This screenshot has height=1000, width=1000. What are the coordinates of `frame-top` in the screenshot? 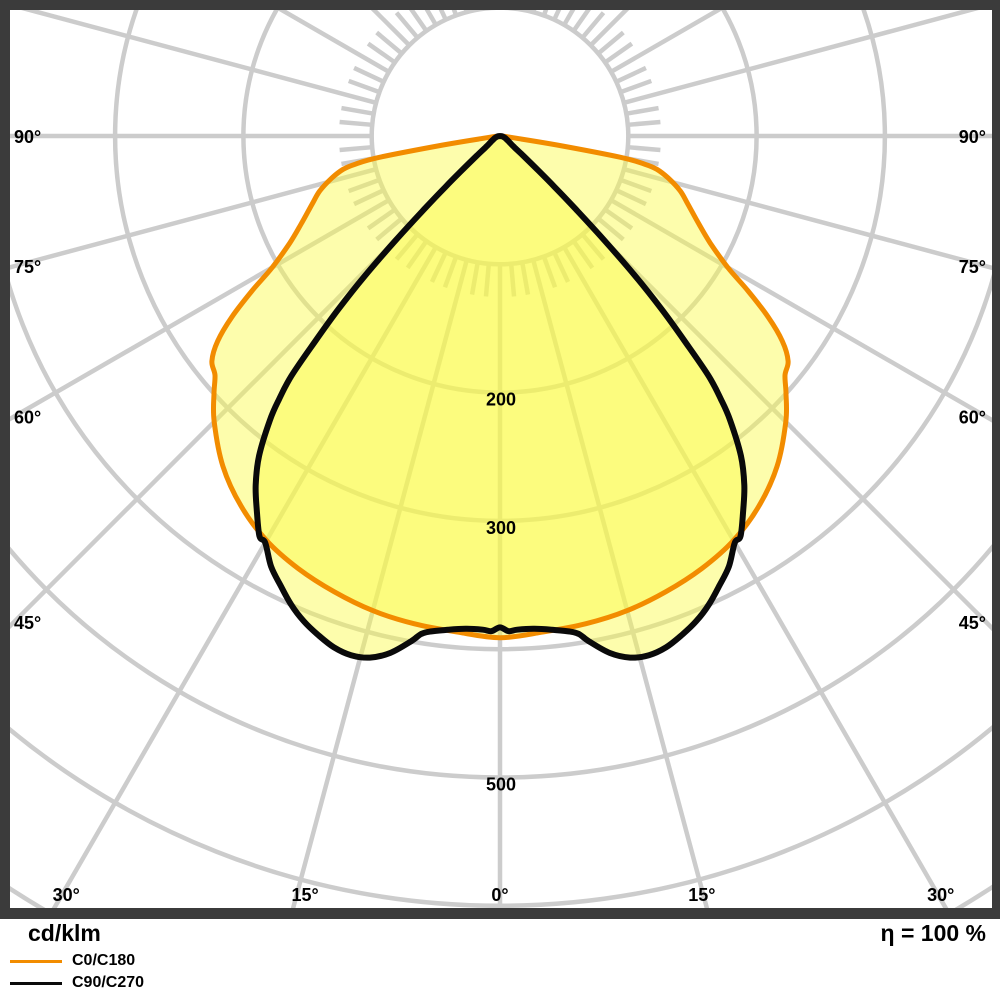 It's located at (500, 5).